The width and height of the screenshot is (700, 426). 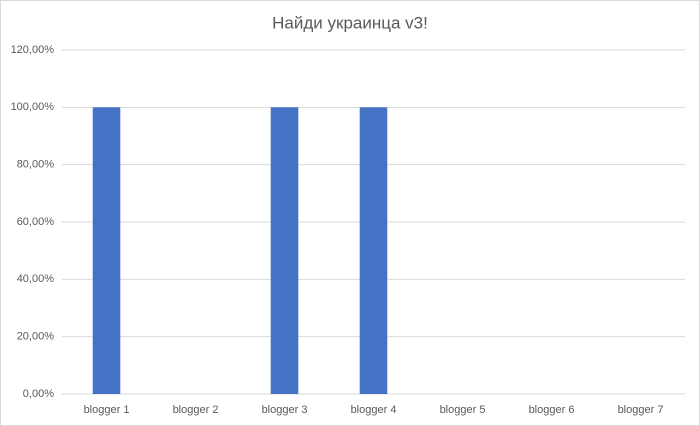 I want to click on y-tick-label: 80,00%, so click(x=36, y=165).